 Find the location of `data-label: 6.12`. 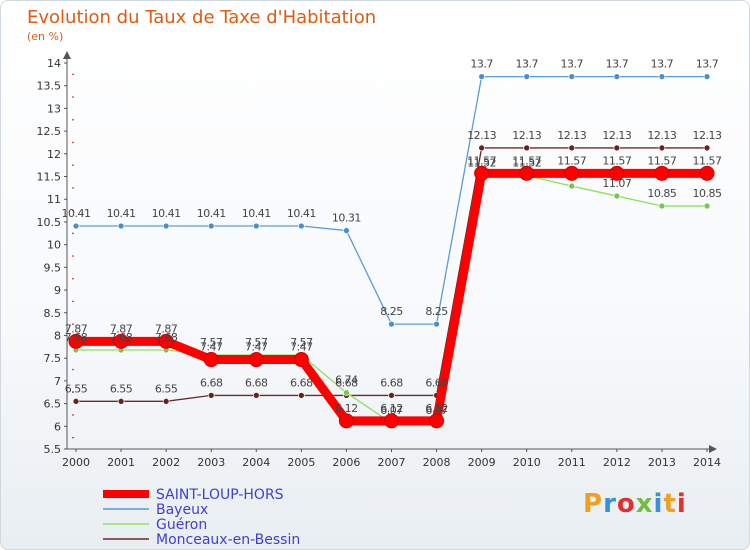

data-label: 6.12 is located at coordinates (346, 408).